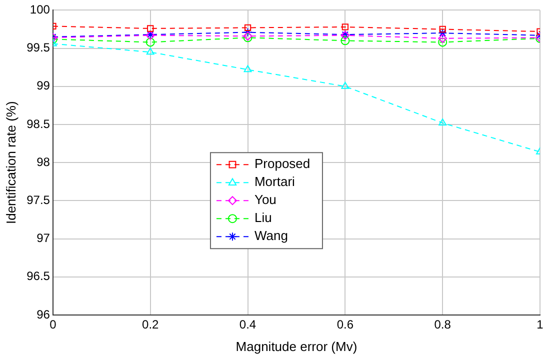  I want to click on x-tick-label: 0.4, so click(247, 325).